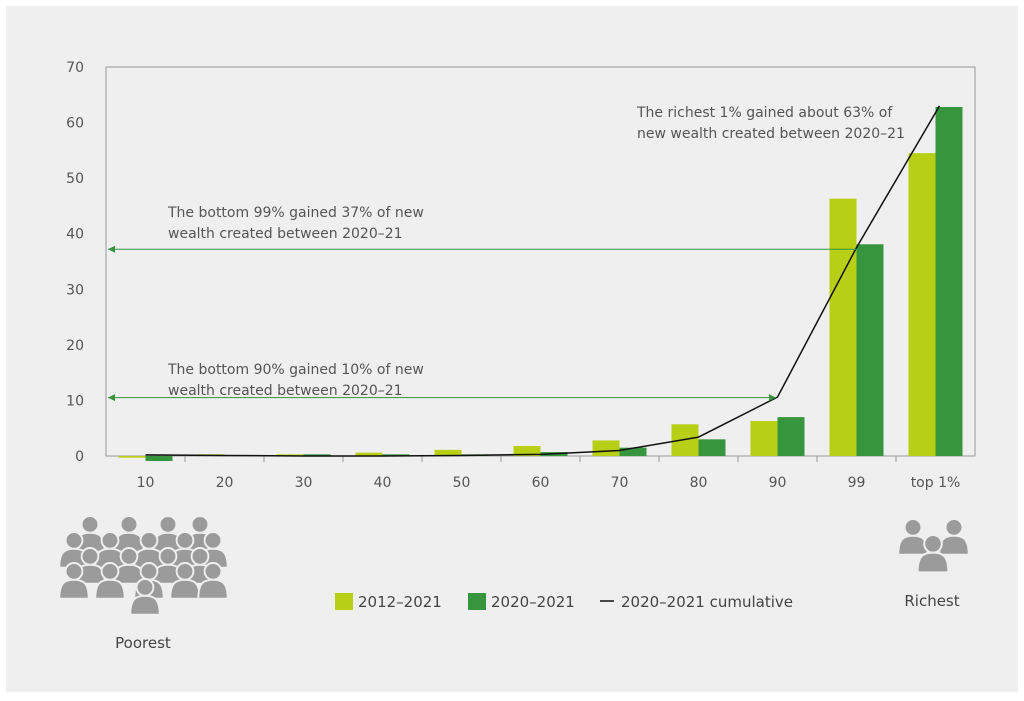 This screenshot has height=701, width=1024. Describe the element at coordinates (620, 483) in the screenshot. I see `x-tick-label: 70` at that location.